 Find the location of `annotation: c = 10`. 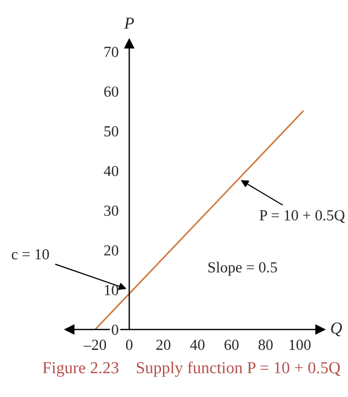

annotation: c = 10 is located at coordinates (30, 254).